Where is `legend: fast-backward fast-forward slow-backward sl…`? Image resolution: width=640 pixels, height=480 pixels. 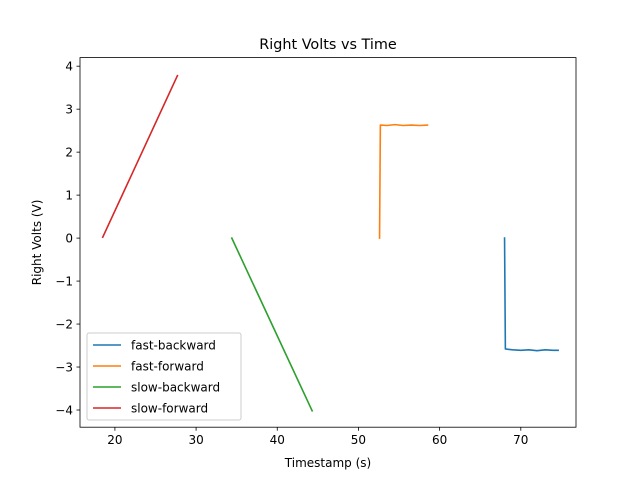 legend: fast-backward fast-forward slow-backward sl… is located at coordinates (164, 376).